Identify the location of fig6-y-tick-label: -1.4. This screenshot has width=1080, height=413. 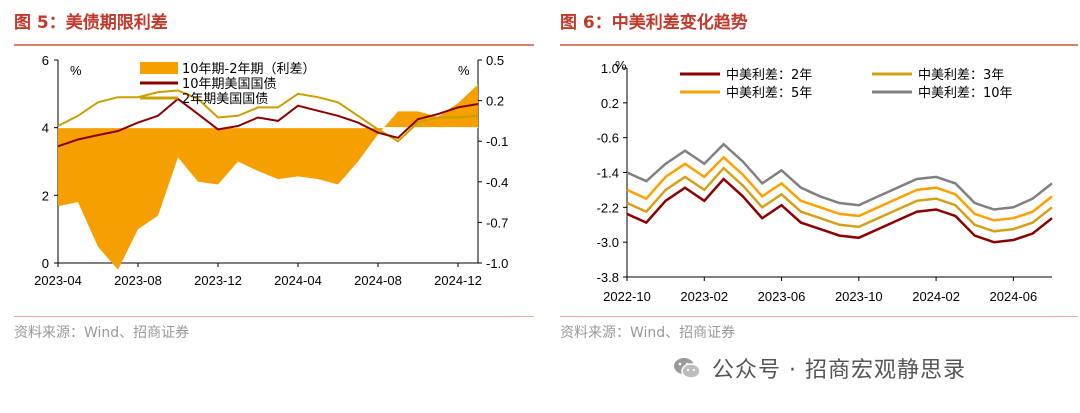
(608, 173).